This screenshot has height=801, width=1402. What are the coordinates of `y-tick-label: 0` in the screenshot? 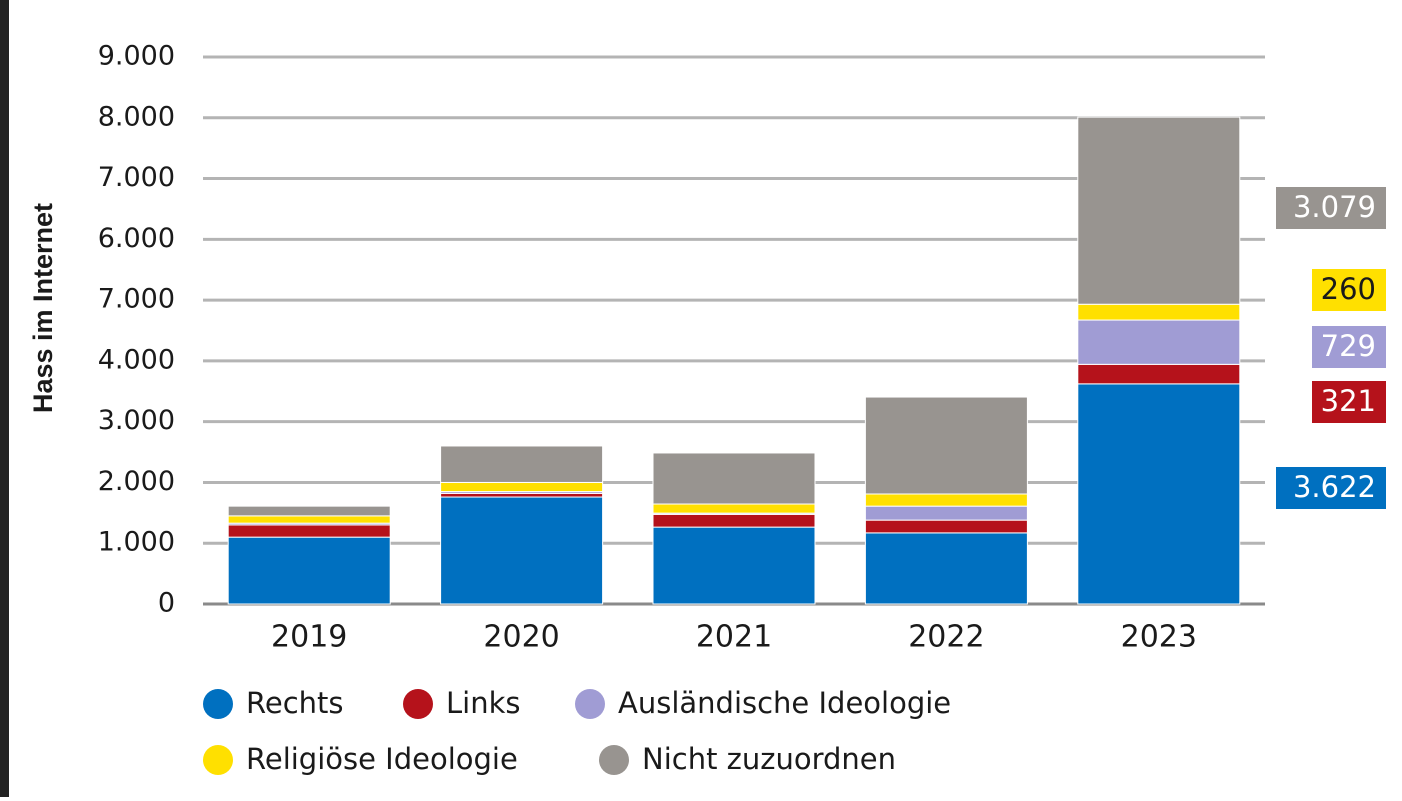 It's located at (166, 603).